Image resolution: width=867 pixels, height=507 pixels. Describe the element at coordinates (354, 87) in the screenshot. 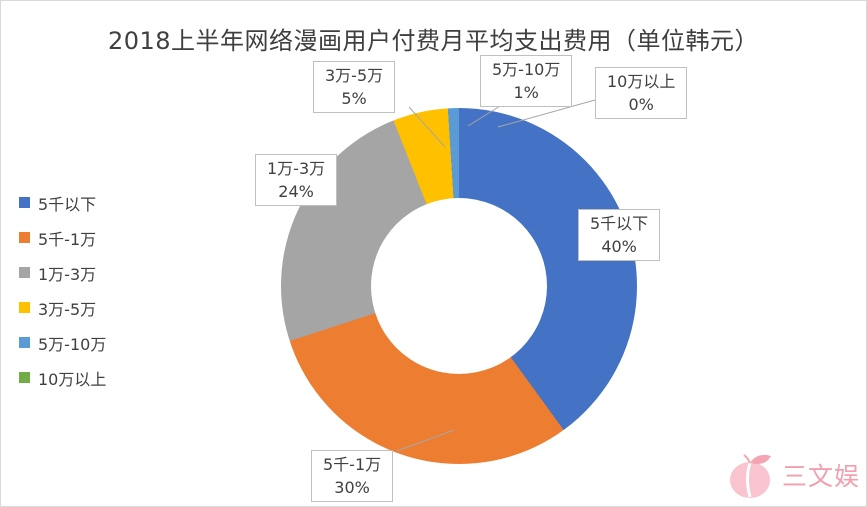

I see `callout-30k-50k: 3万-5万 5%` at that location.